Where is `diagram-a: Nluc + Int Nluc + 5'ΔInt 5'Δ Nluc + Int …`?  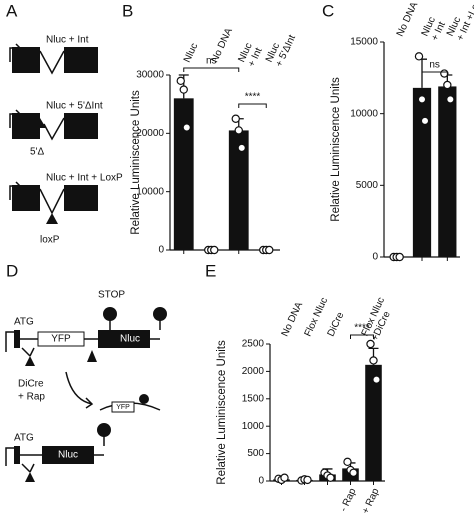 diagram-a: Nluc + Int Nluc + 5'ΔInt 5'Δ Nluc + Int … is located at coordinates (66, 140).